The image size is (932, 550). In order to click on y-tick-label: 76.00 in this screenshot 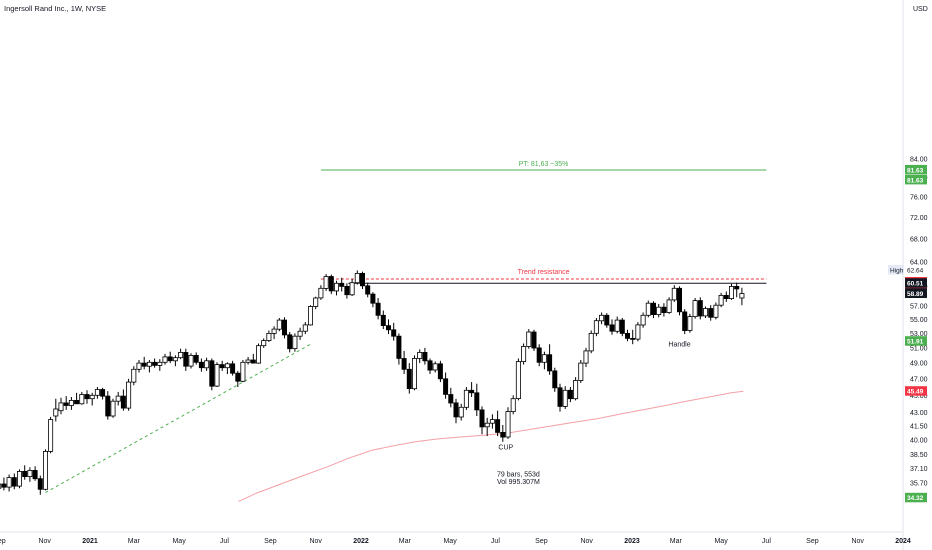, I will do `click(919, 198)`.